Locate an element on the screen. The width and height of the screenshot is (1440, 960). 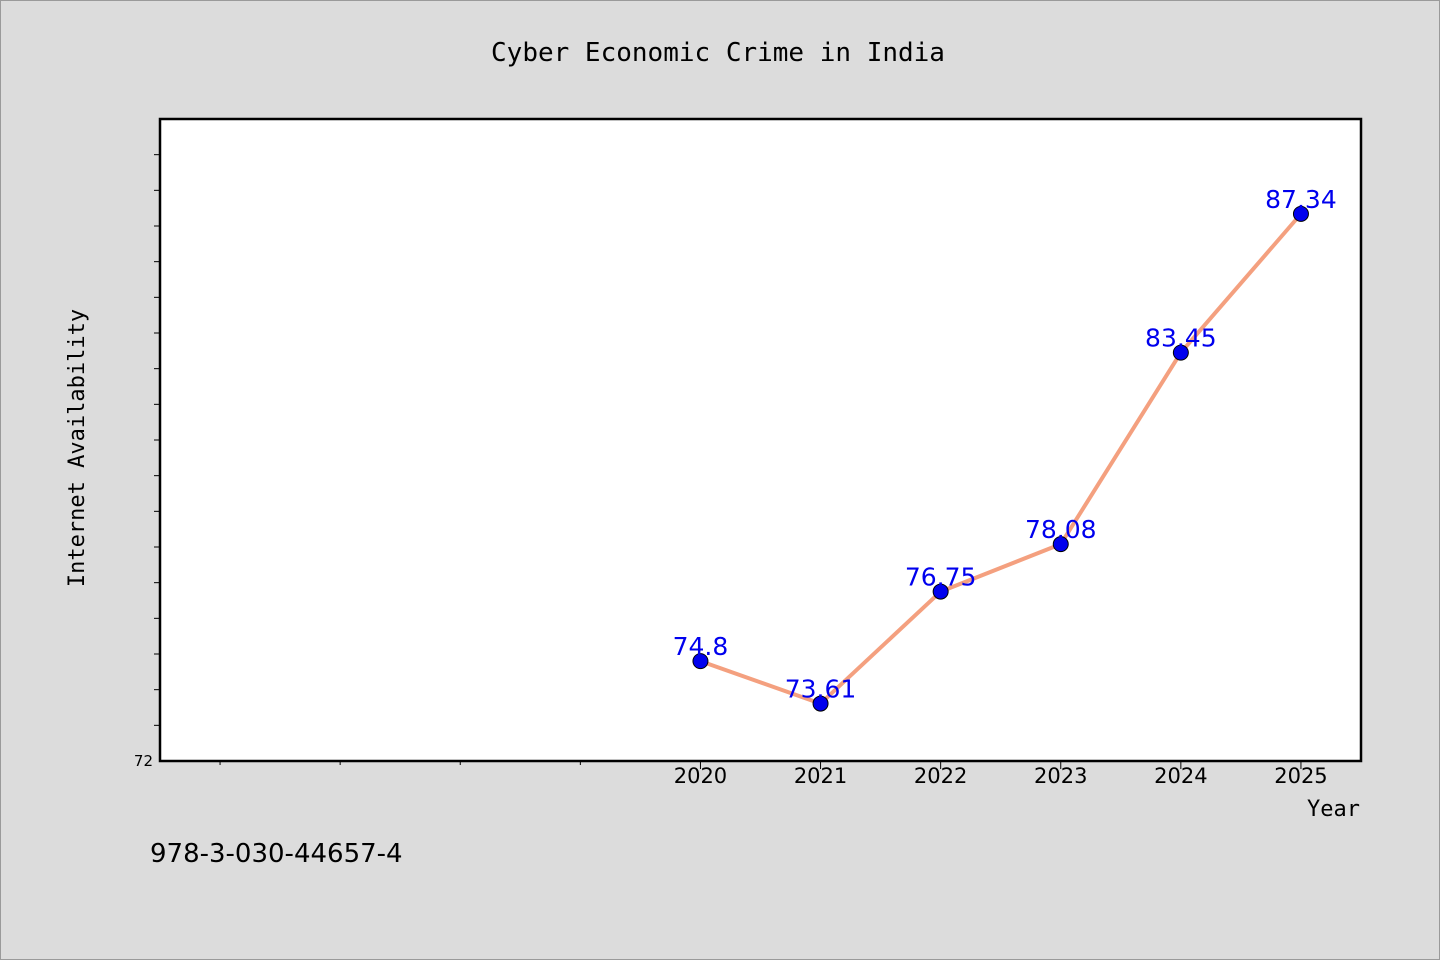
x-tick-labels: 2020 2021 2022 2023 2024 2025 is located at coordinates (1001, 776).